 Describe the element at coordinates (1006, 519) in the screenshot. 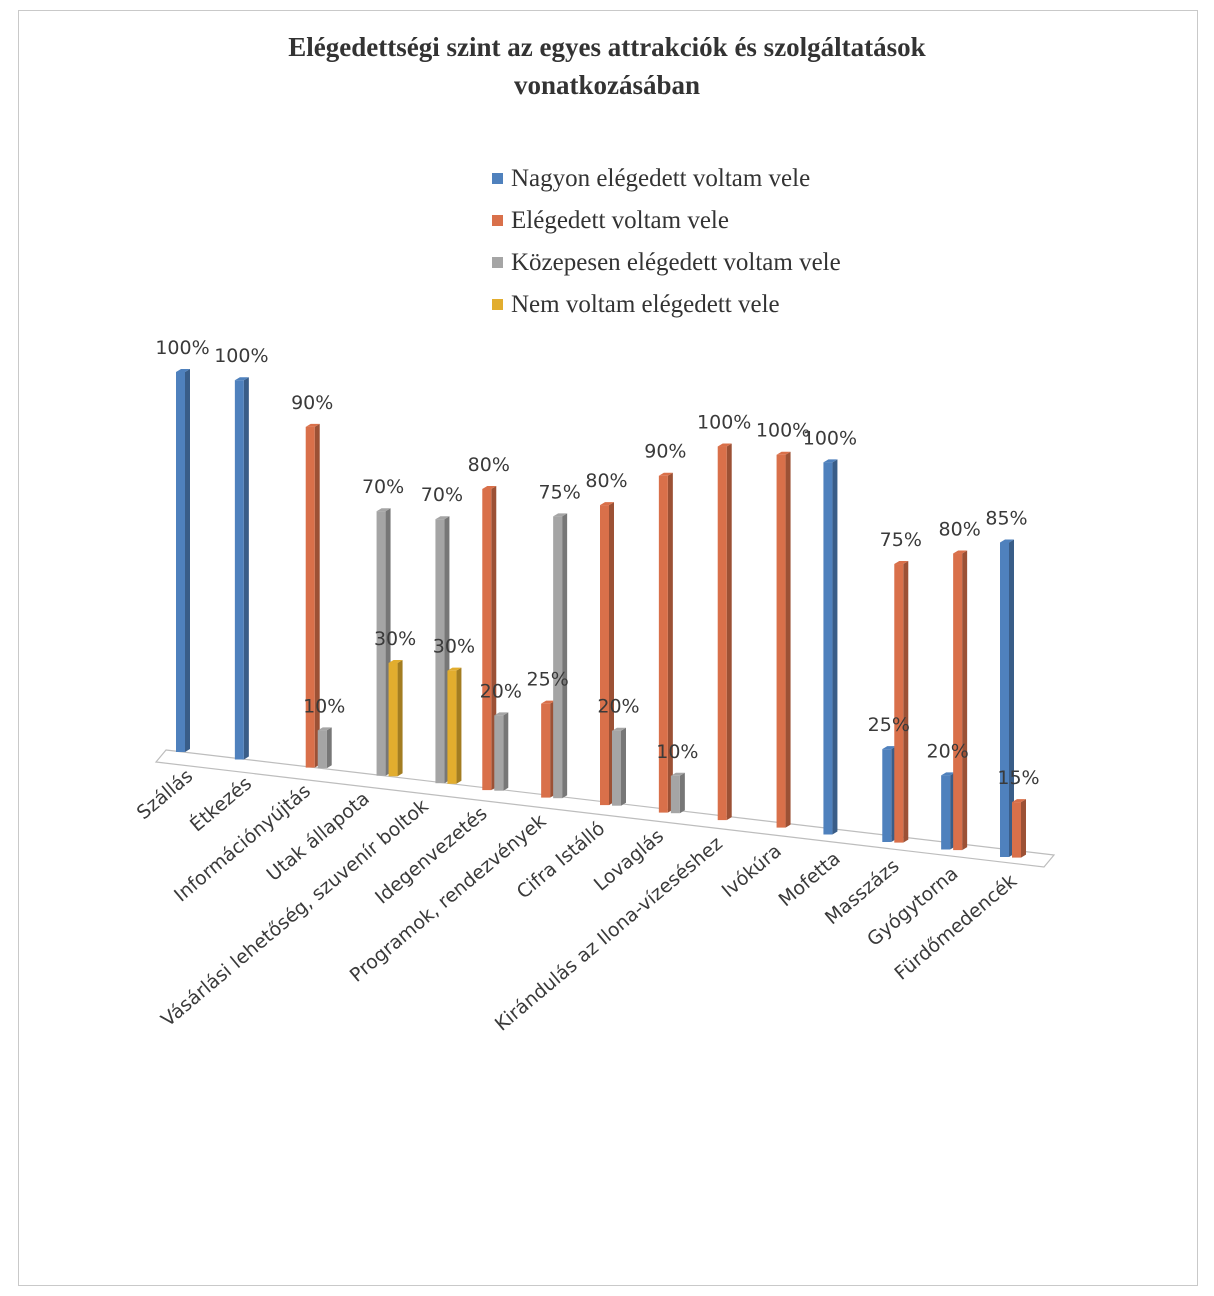

I see `data-label: 85%` at that location.